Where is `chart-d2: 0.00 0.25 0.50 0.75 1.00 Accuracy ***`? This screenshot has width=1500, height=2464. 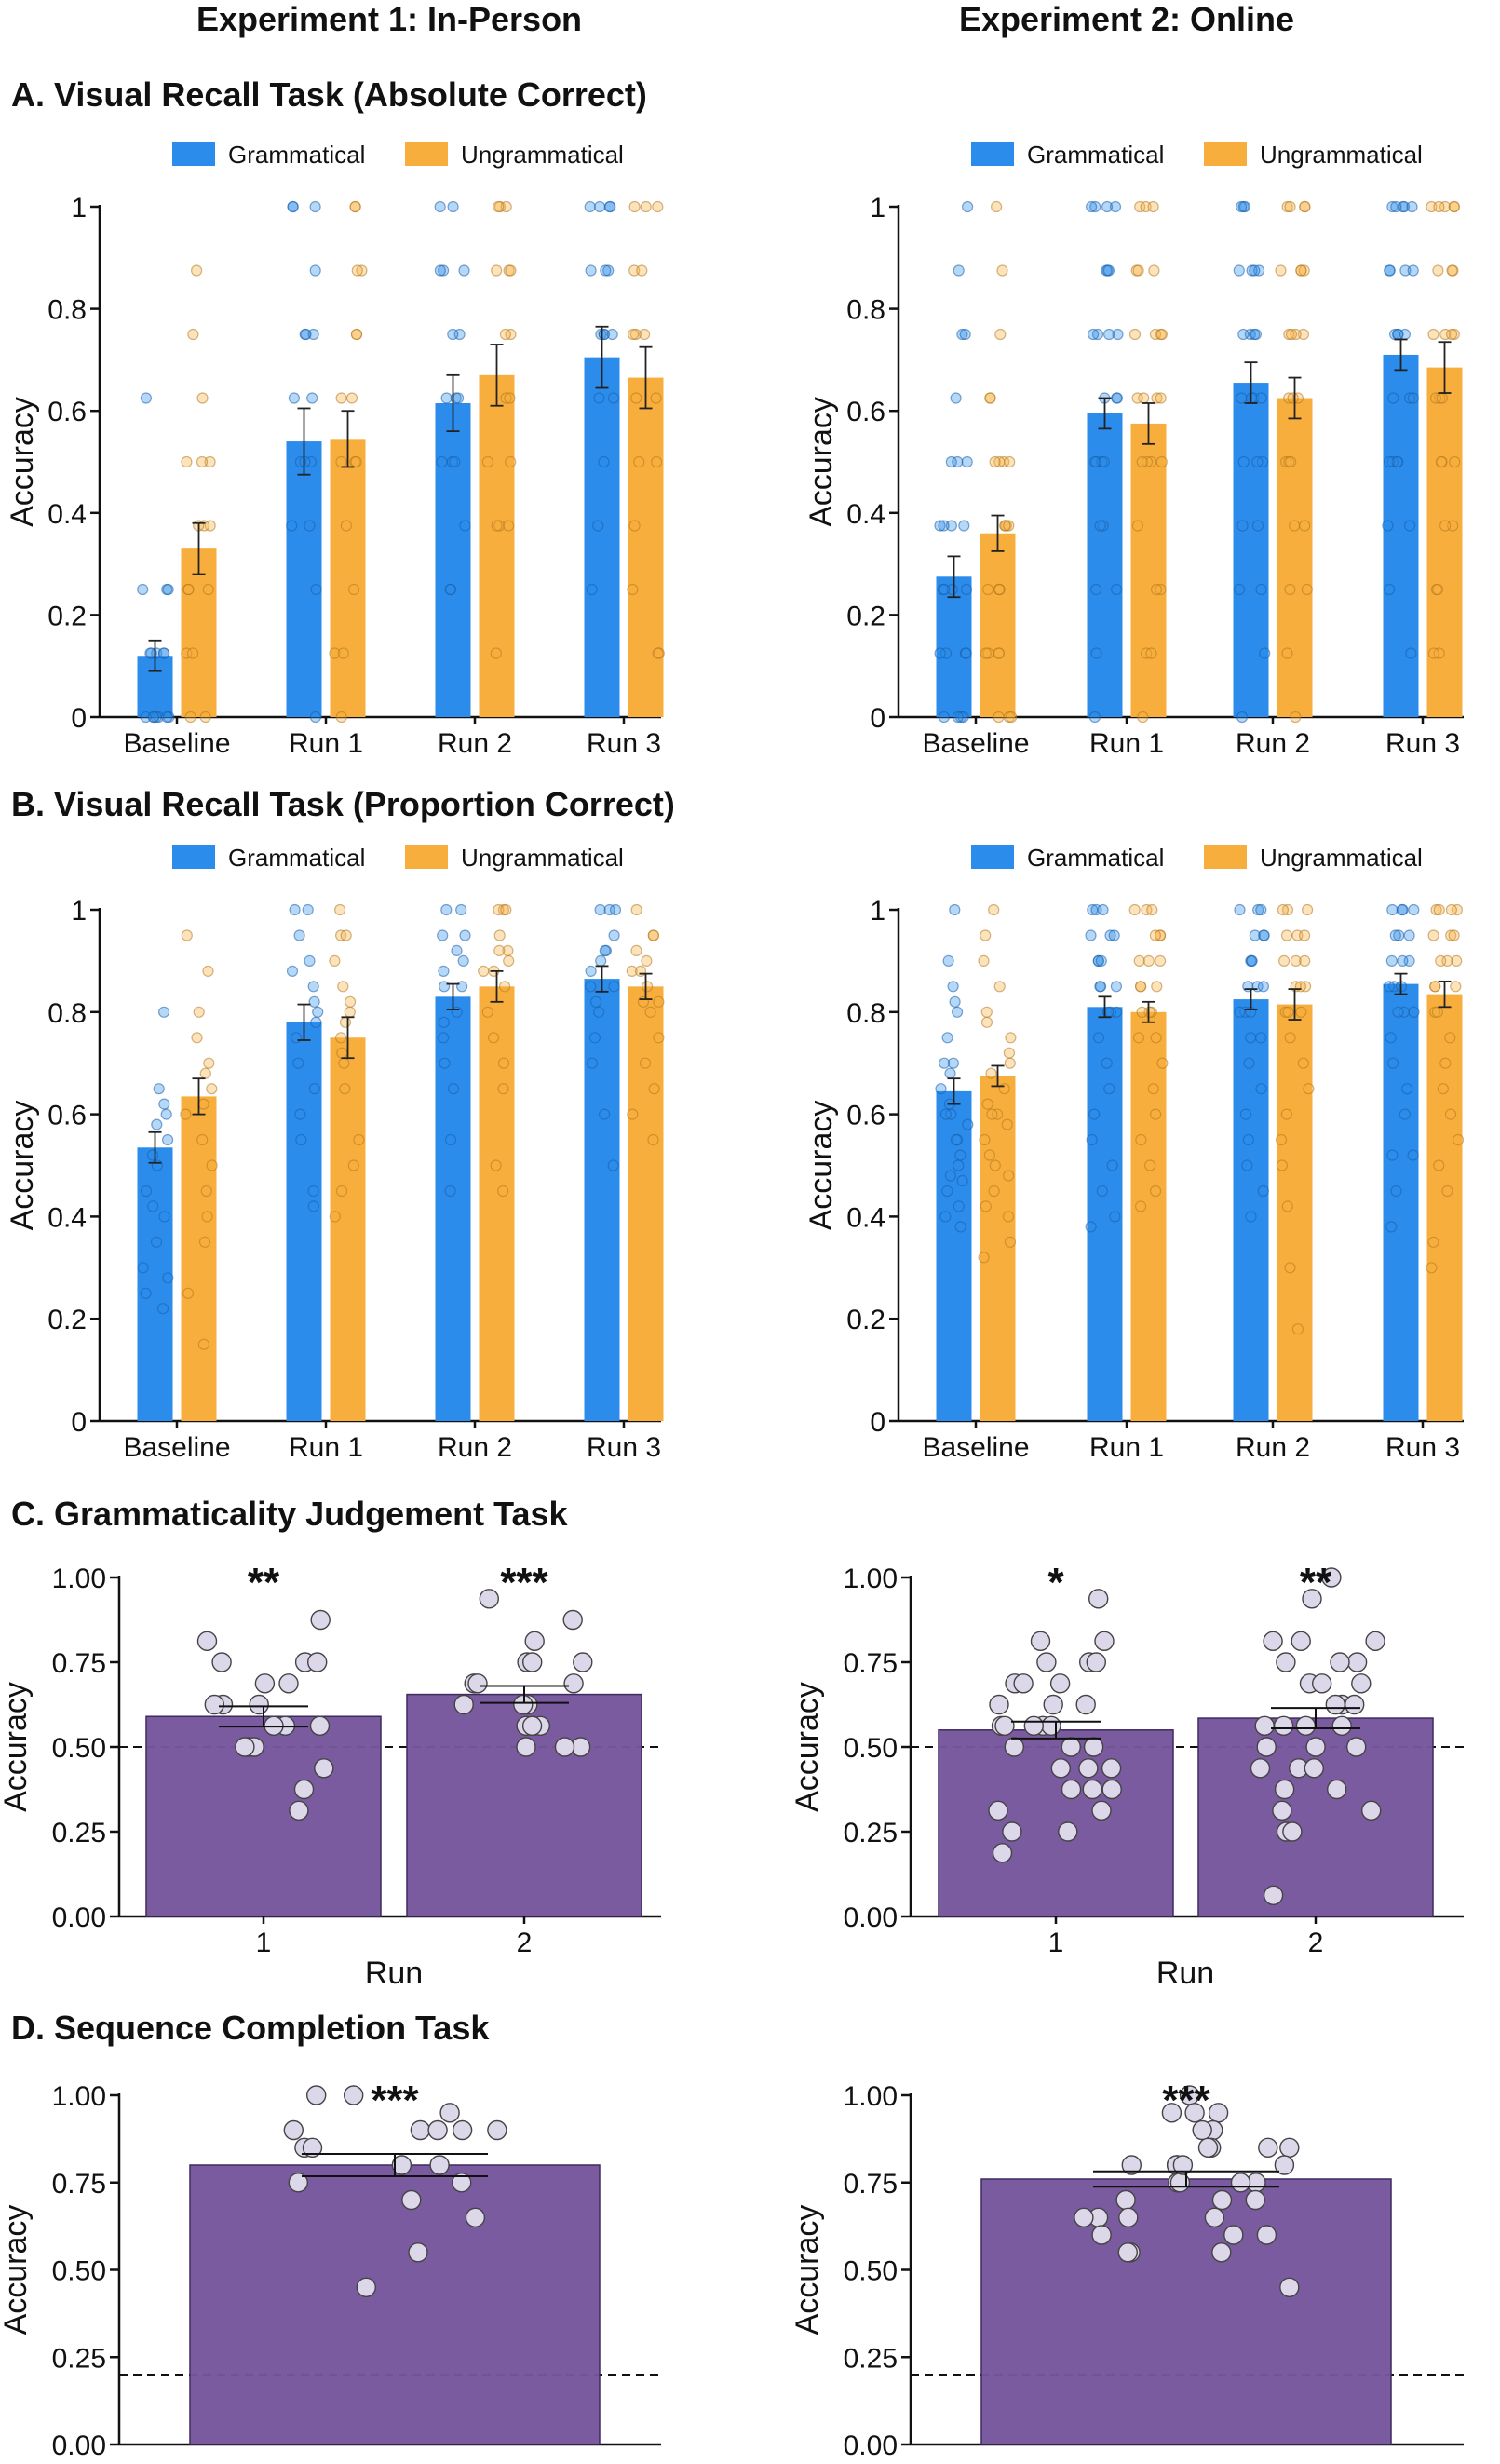 chart-d2: 0.00 0.25 0.50 0.75 1.00 Accuracy *** is located at coordinates (1127, 2269).